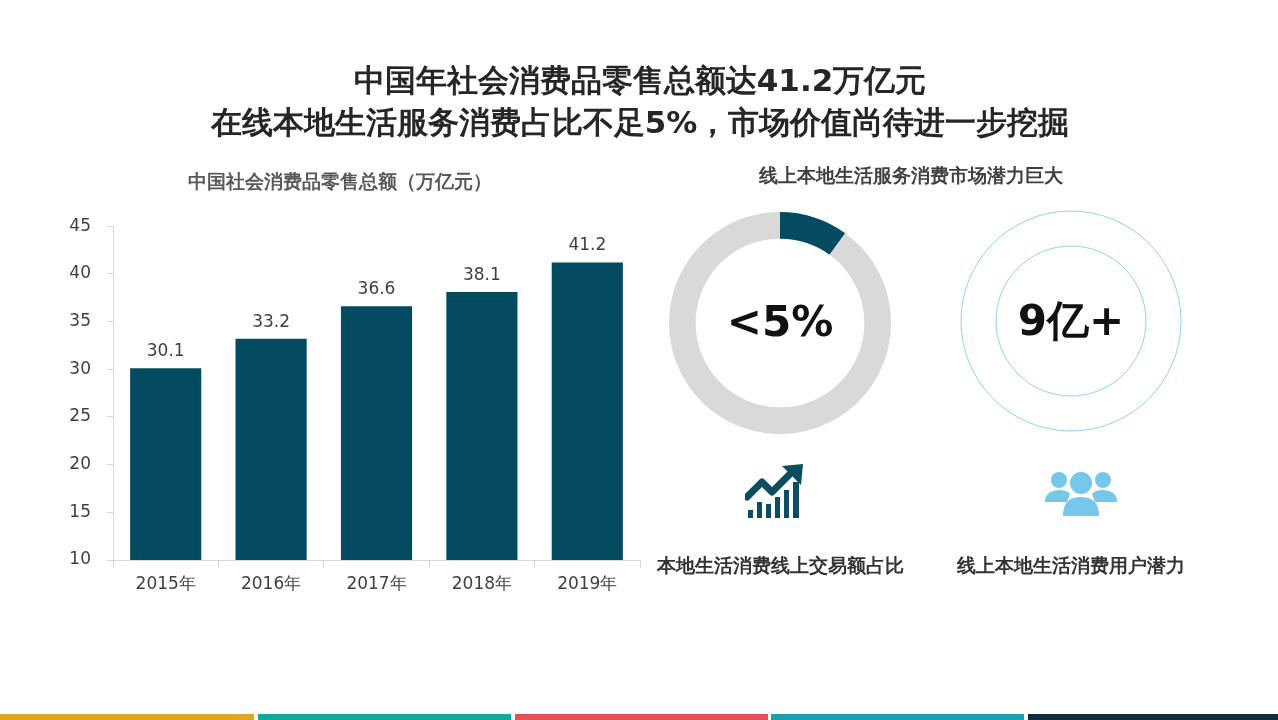  Describe the element at coordinates (481, 273) in the screenshot. I see `data-label: 38.1` at that location.